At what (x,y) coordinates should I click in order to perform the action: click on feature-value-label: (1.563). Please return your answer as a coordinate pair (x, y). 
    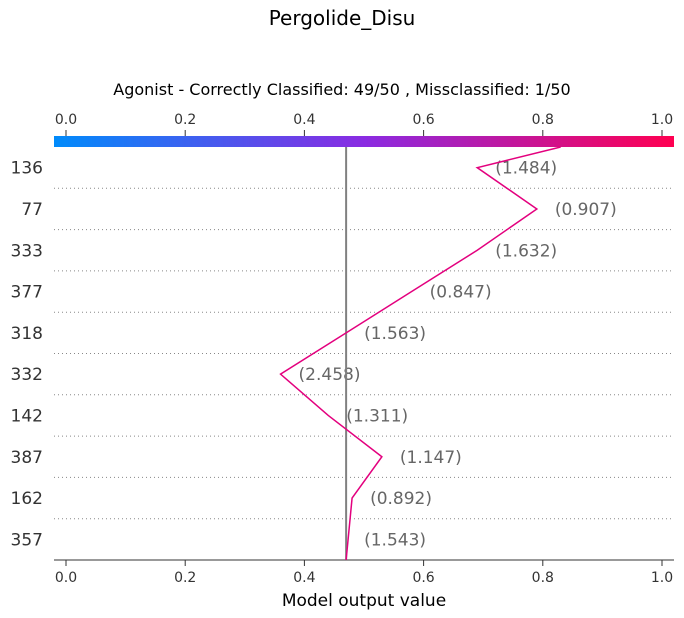
    Looking at the image, I should click on (395, 334).